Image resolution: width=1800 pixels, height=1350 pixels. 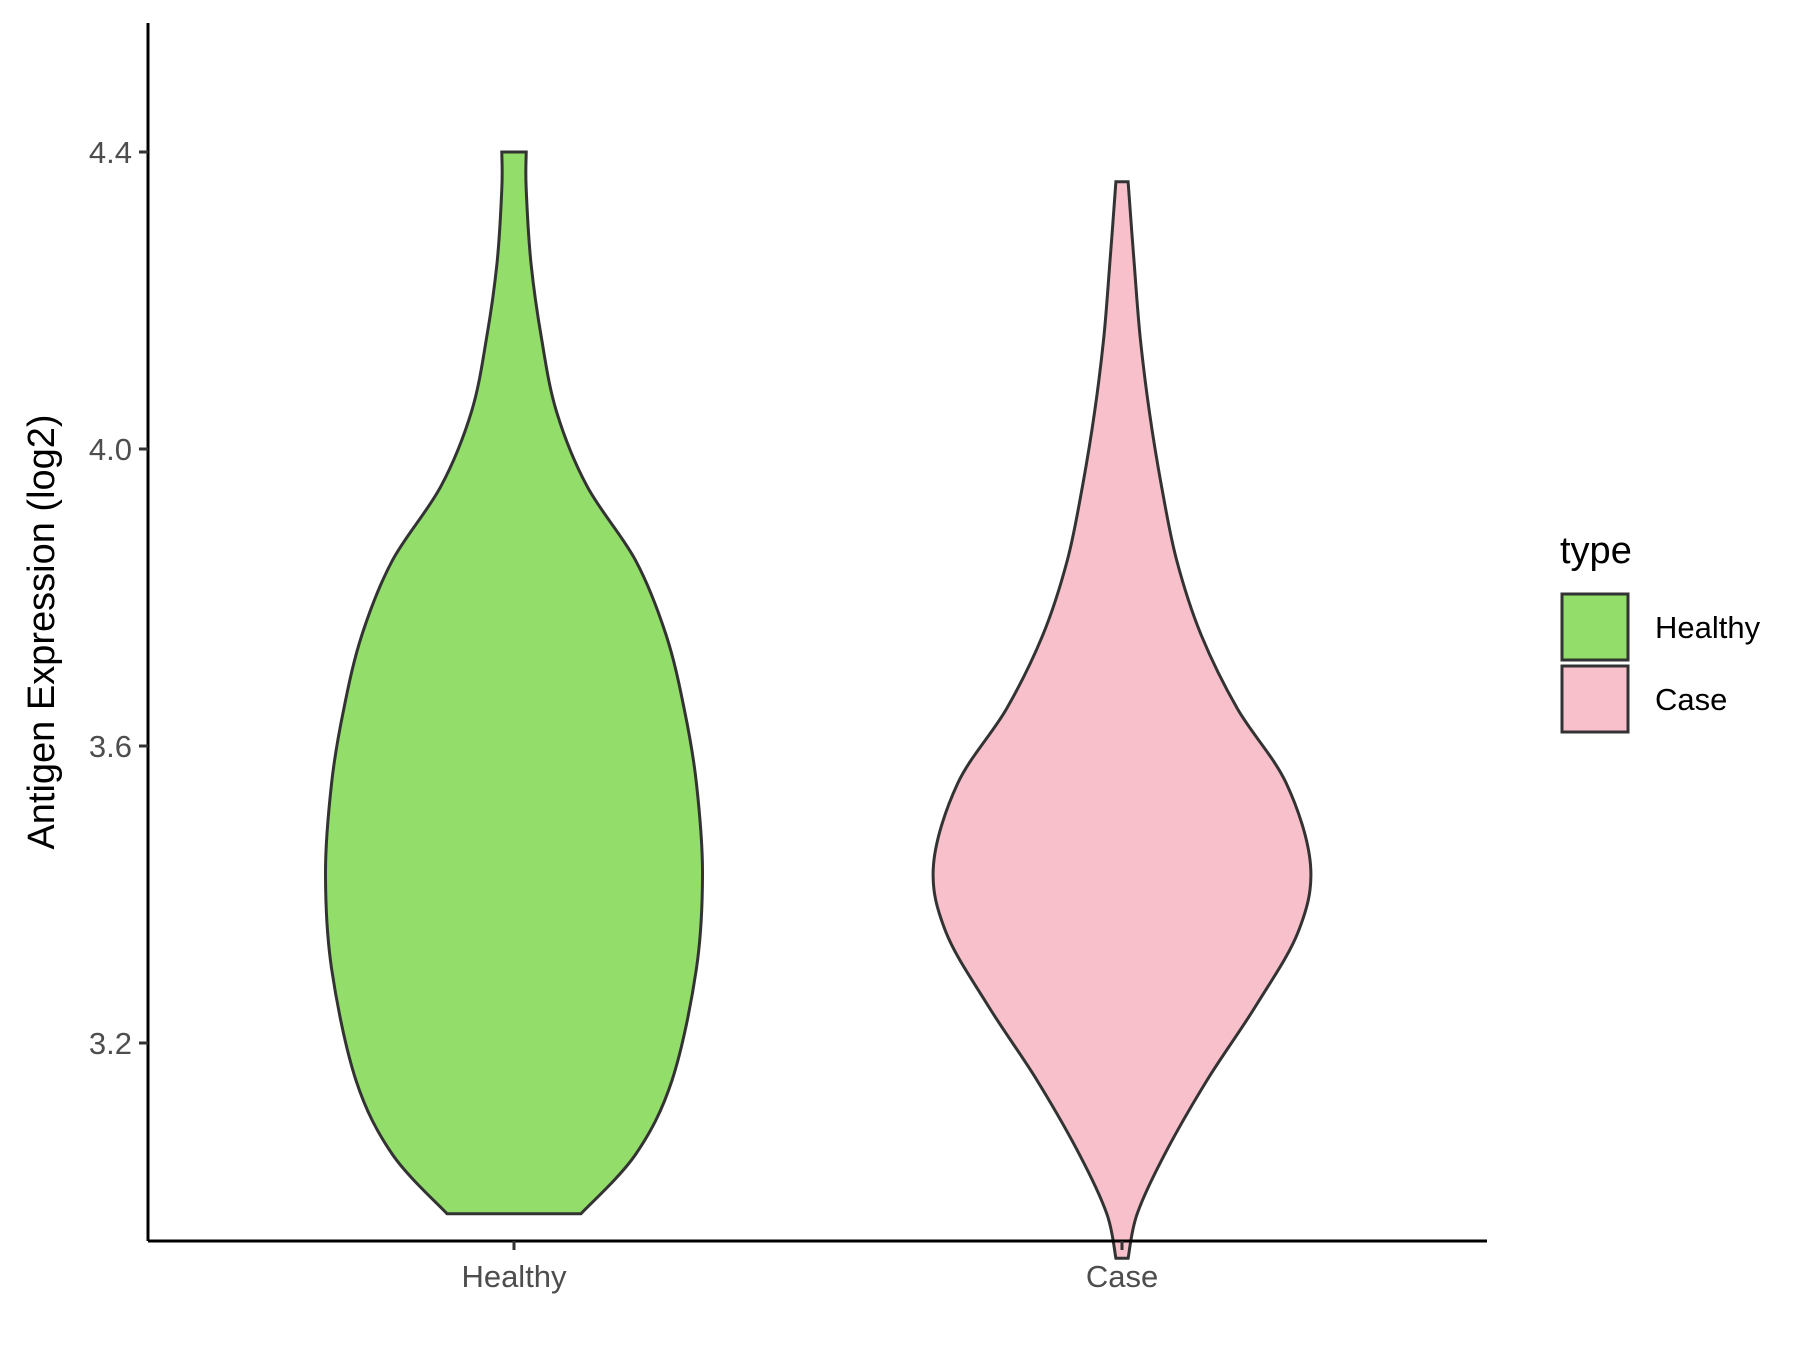 What do you see at coordinates (110, 1043) in the screenshot?
I see `y-tick-label: 3.2` at bounding box center [110, 1043].